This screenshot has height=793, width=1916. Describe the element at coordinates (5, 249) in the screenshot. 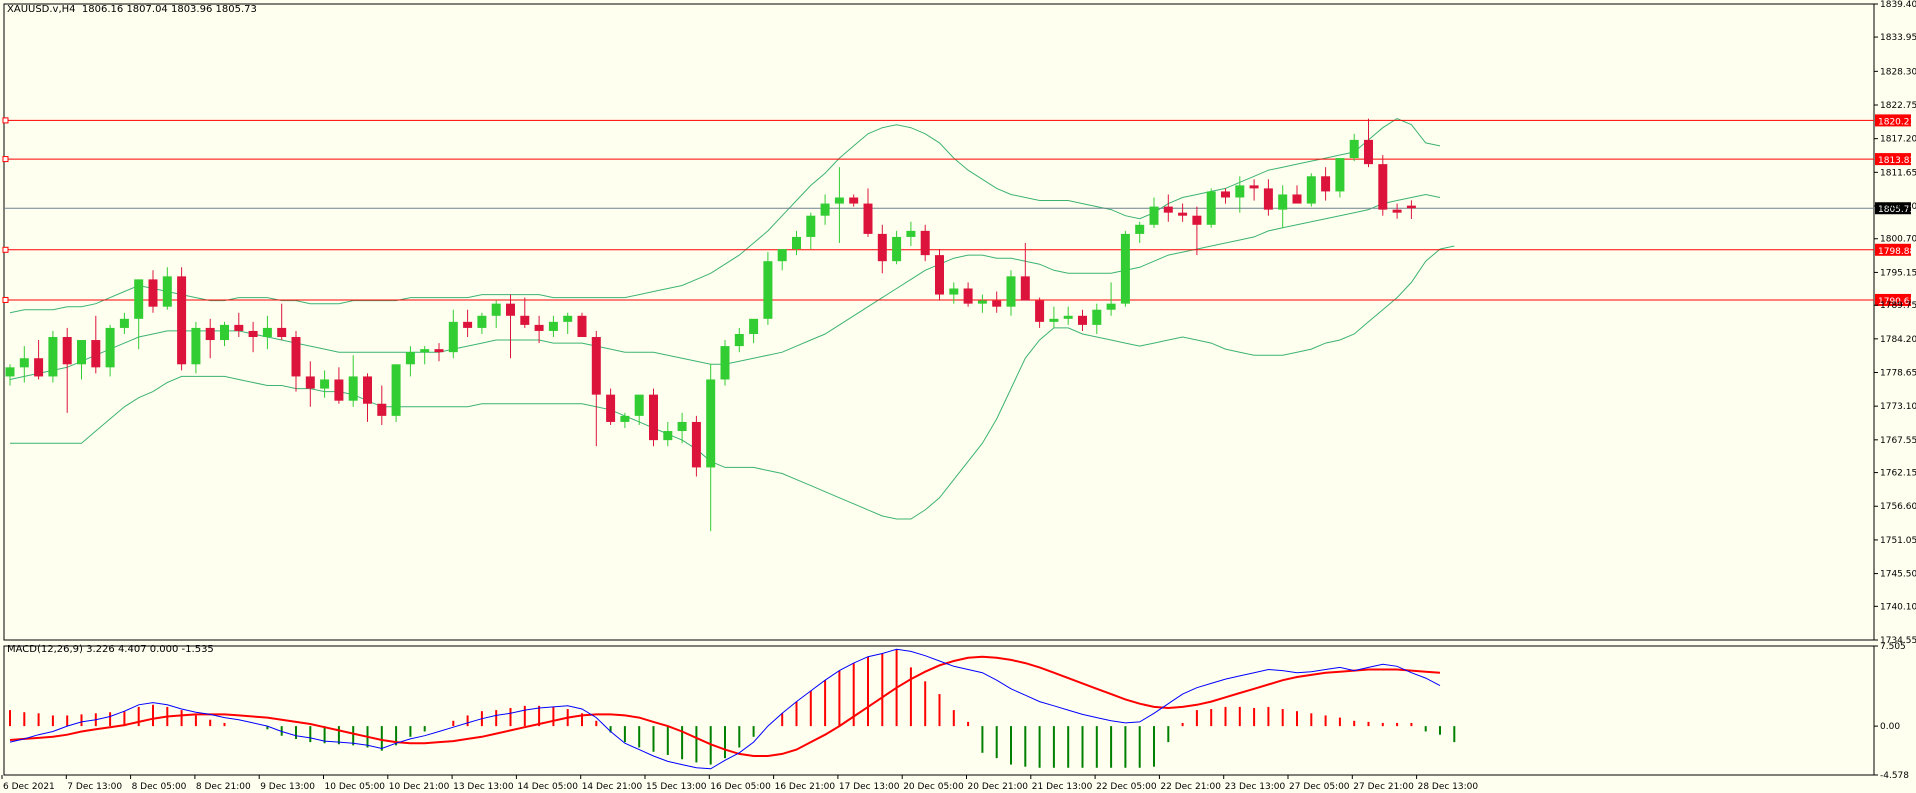

I see `level-handle` at that location.